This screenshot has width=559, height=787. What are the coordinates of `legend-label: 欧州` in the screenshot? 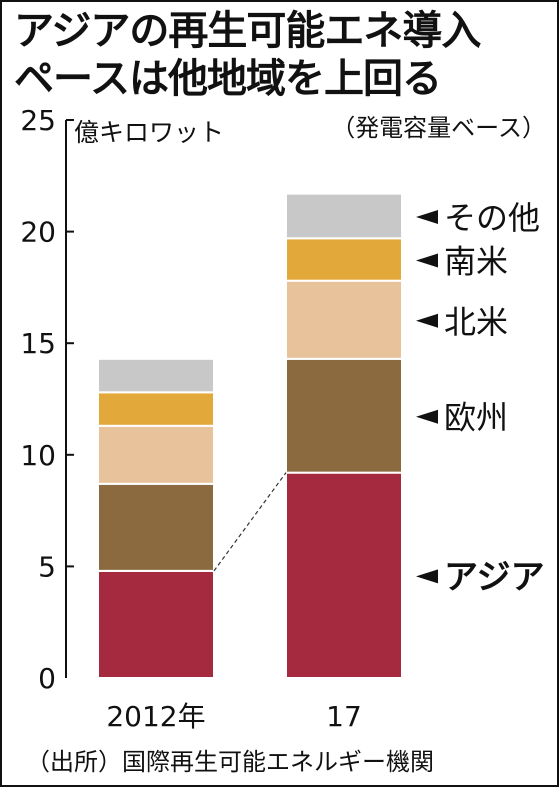 It's located at (476, 418).